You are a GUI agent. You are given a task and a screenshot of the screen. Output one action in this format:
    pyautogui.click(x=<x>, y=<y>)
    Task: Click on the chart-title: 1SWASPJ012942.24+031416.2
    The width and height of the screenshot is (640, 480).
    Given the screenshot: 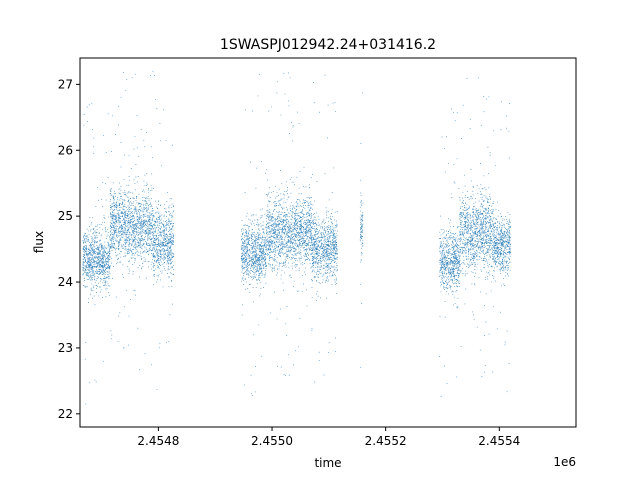 What is the action you would take?
    pyautogui.click(x=328, y=45)
    